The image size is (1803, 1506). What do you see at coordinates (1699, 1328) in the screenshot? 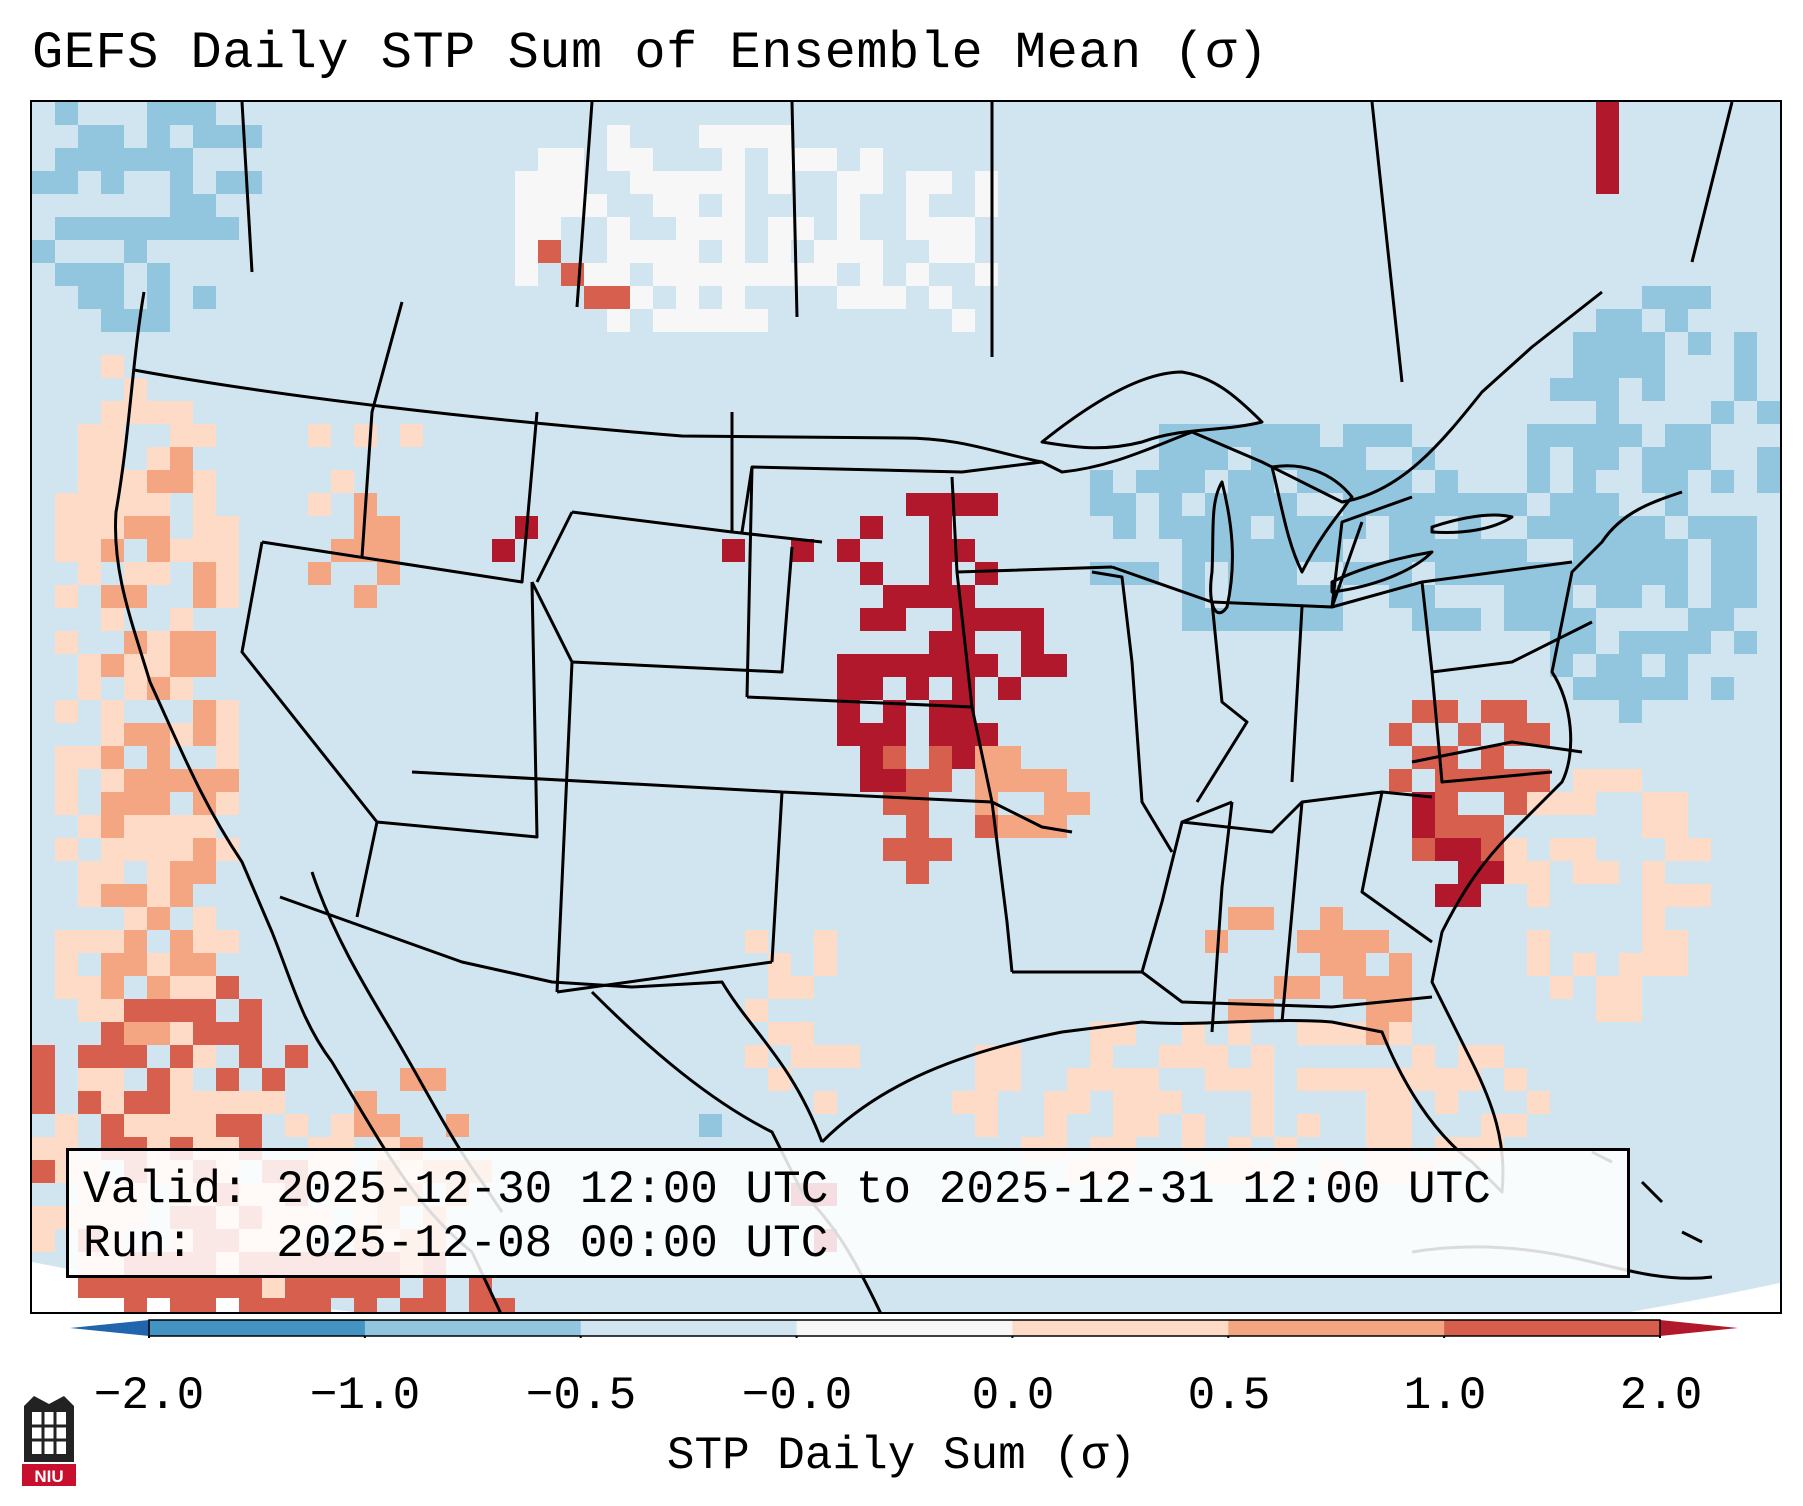
I see `colorbar-over-arrow` at bounding box center [1699, 1328].